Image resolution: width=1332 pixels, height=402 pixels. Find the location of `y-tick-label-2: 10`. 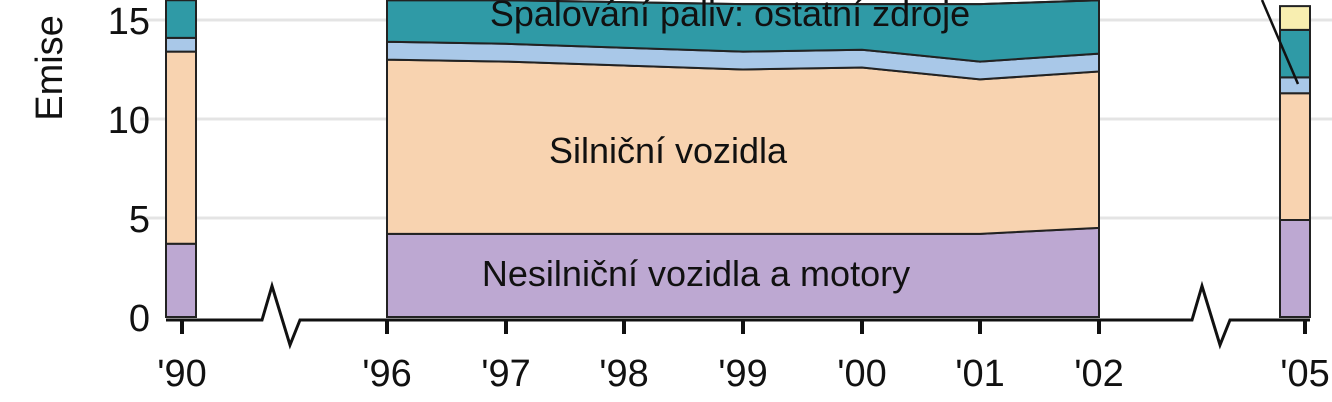

y-tick-label-2: 10 is located at coordinates (129, 121).